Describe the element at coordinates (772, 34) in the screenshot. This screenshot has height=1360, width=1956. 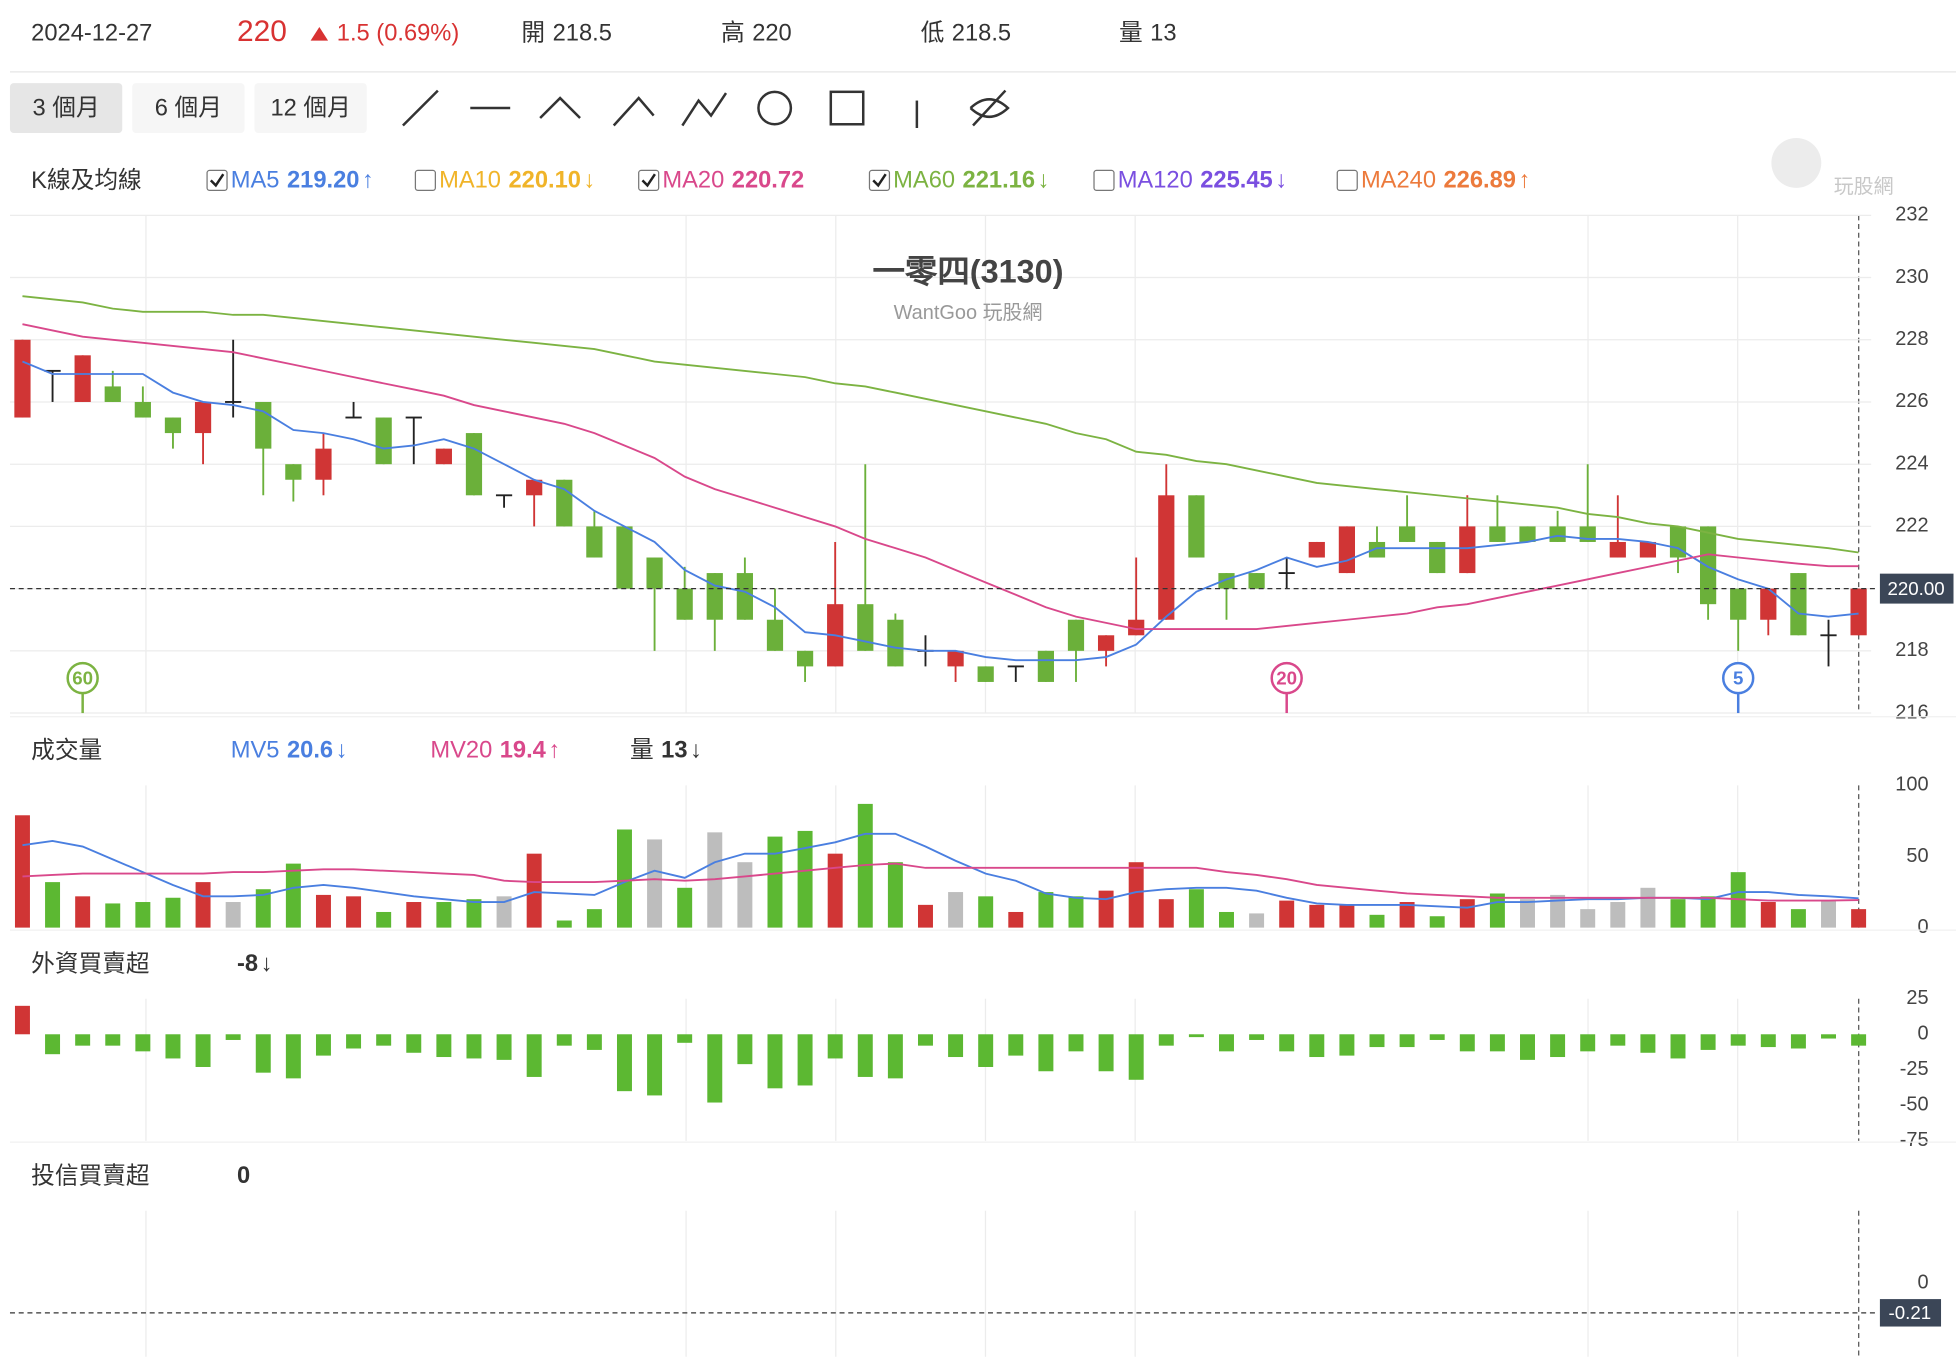
I see `header-stat-part: 220` at that location.